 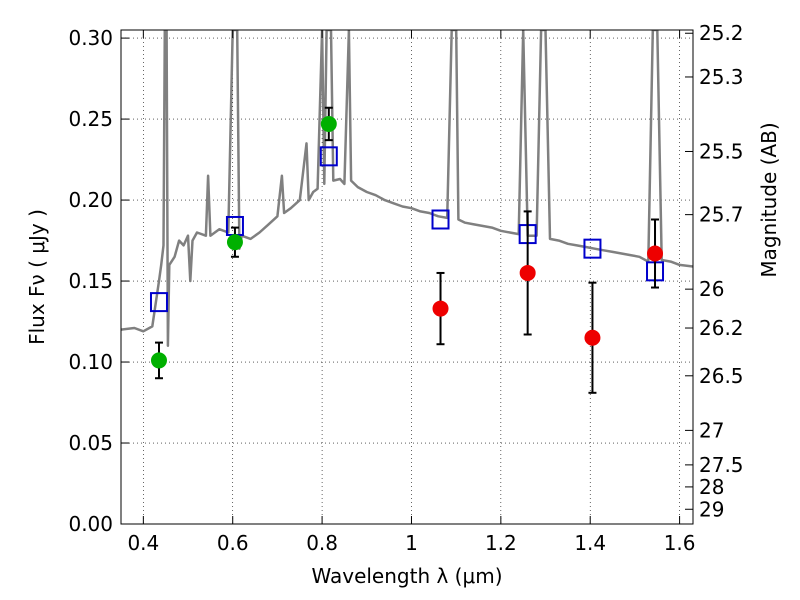 What do you see at coordinates (680, 543) in the screenshot?
I see `x-tick-label: 1.6` at bounding box center [680, 543].